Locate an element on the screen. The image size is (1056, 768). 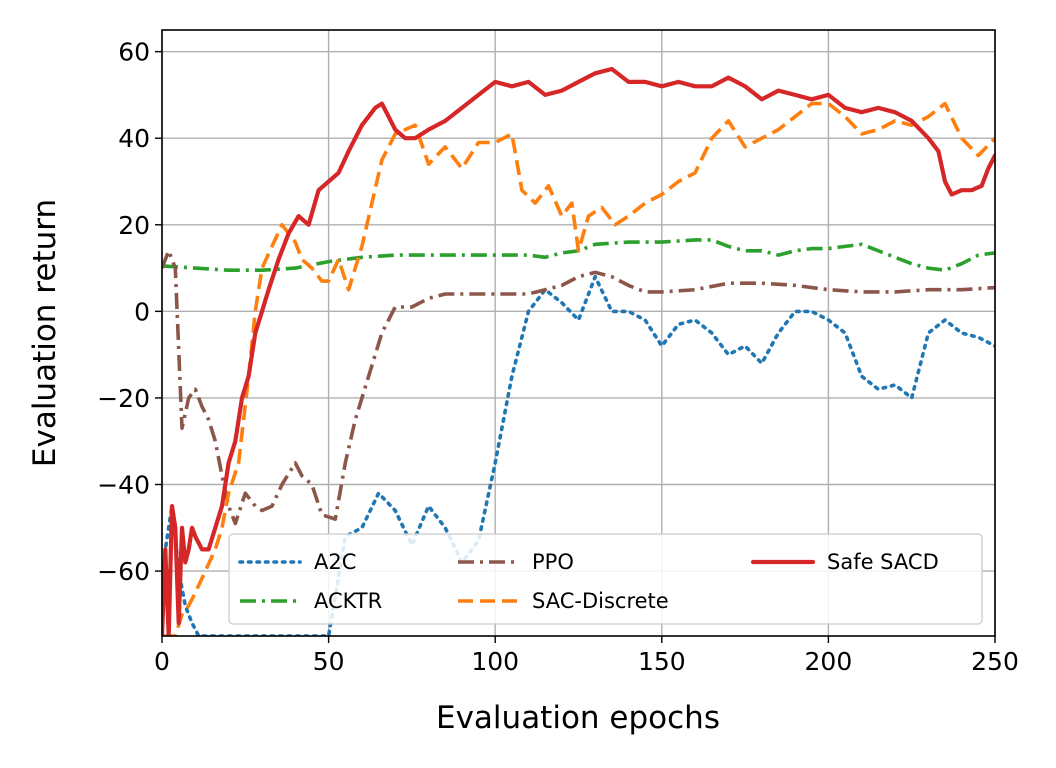
series-line-acktr is located at coordinates (578, 255).